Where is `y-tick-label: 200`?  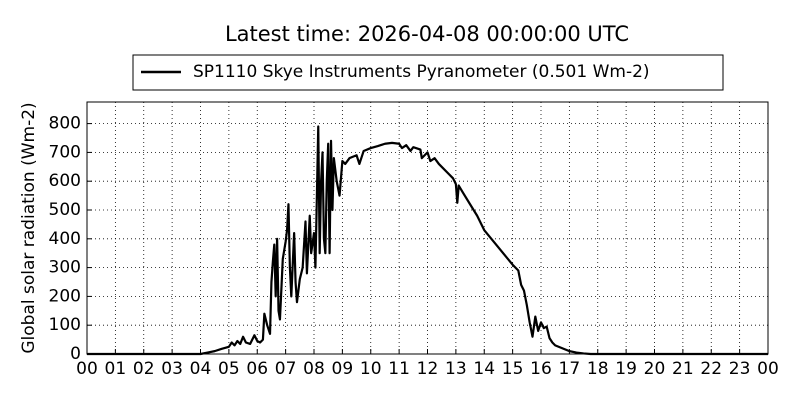 y-tick-label: 200 is located at coordinates (65, 296).